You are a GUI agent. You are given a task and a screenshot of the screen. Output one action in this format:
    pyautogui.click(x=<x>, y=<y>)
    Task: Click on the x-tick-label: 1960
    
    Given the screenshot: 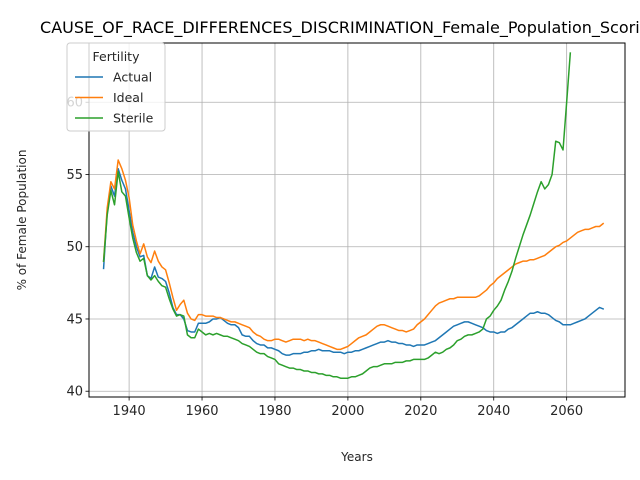 What is the action you would take?
    pyautogui.click(x=201, y=411)
    